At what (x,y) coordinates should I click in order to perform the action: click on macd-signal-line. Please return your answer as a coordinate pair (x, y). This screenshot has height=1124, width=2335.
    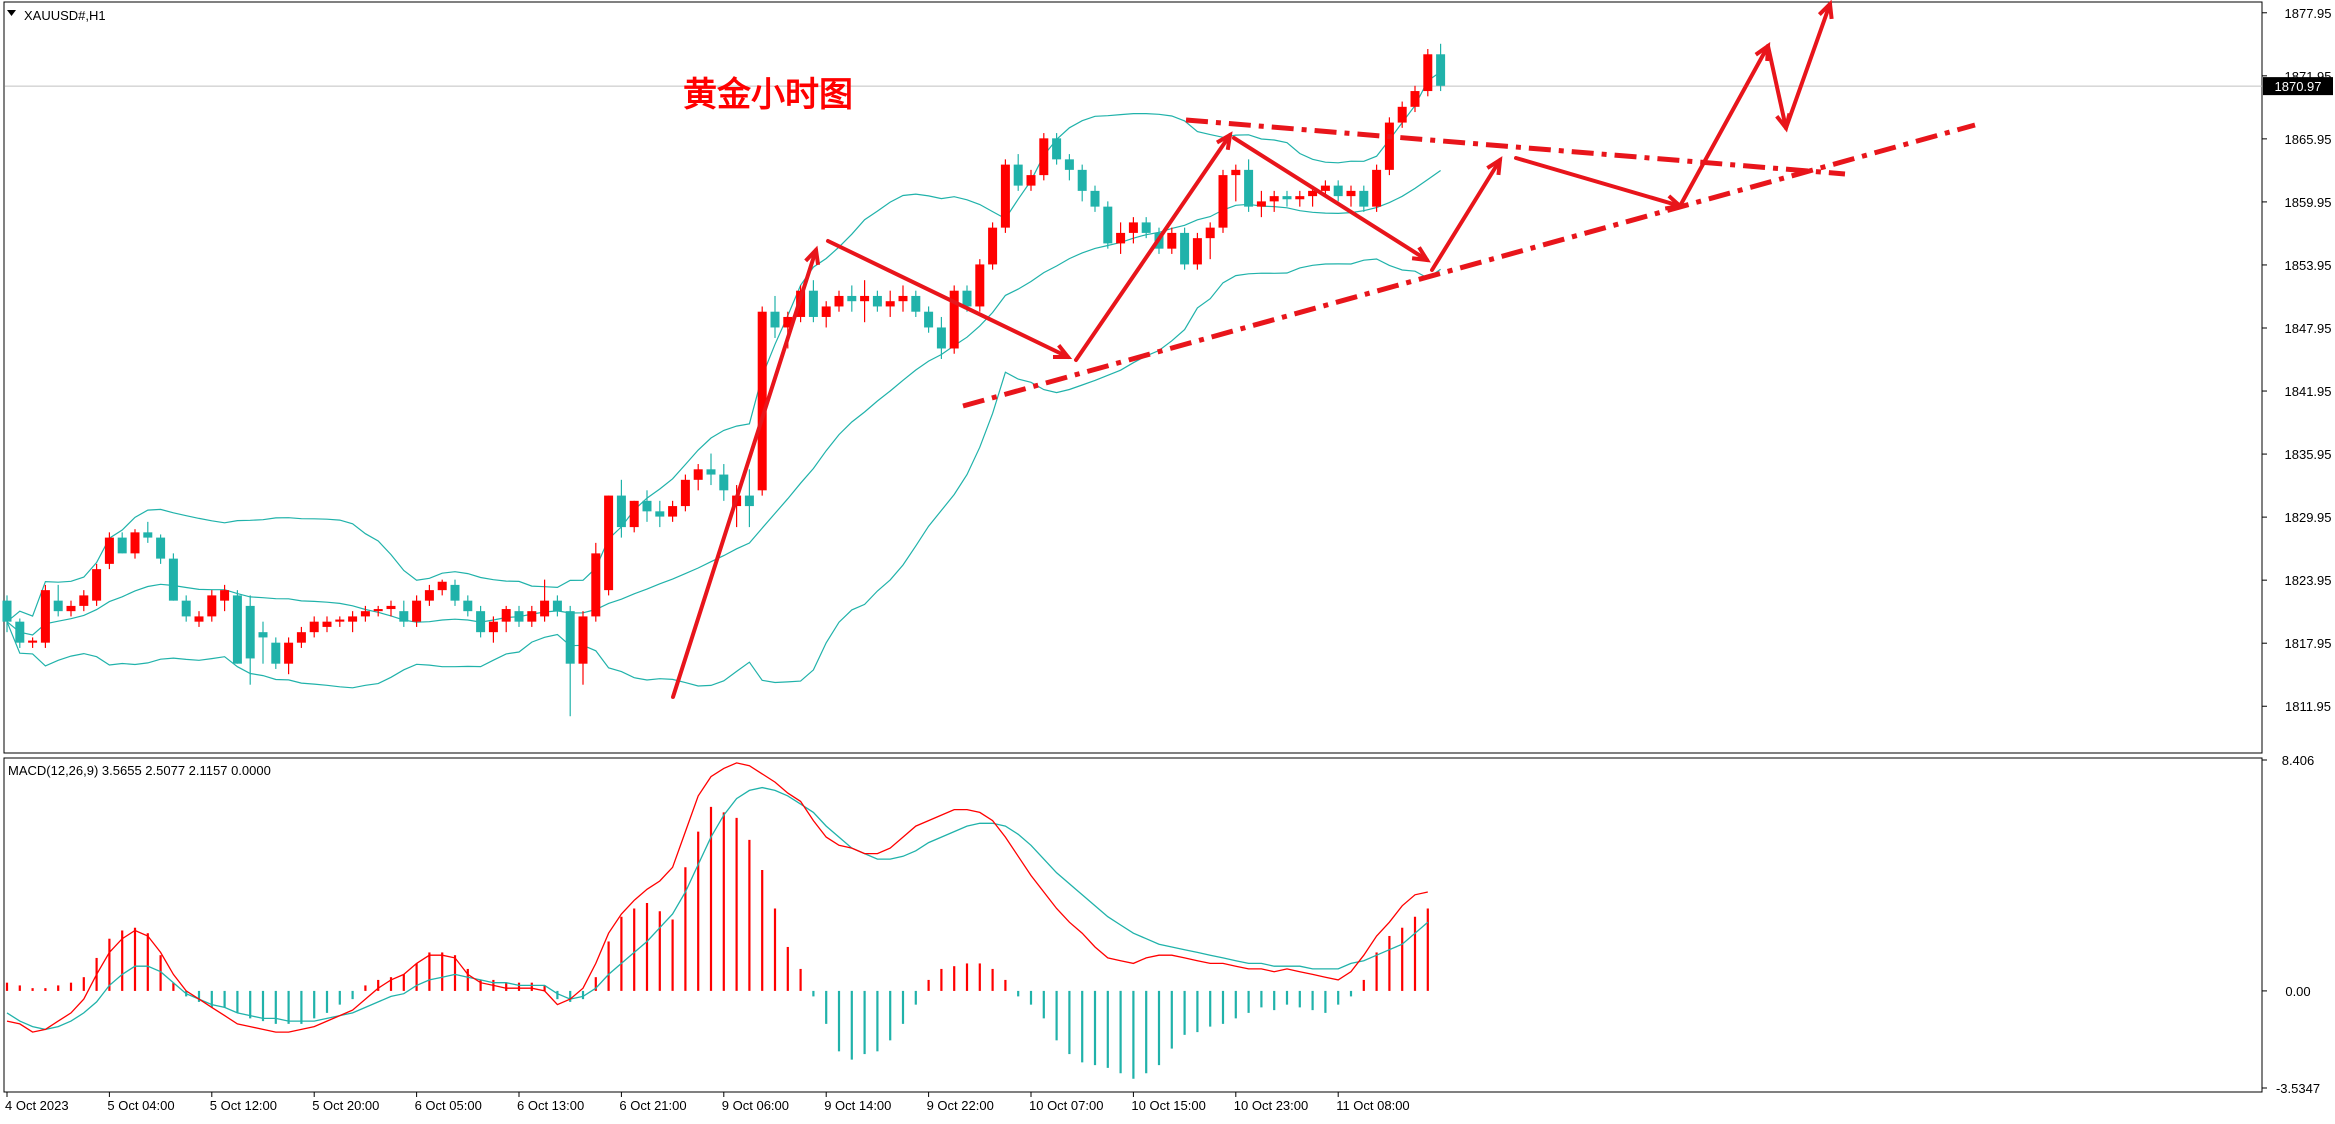
    Looking at the image, I should click on (717, 908).